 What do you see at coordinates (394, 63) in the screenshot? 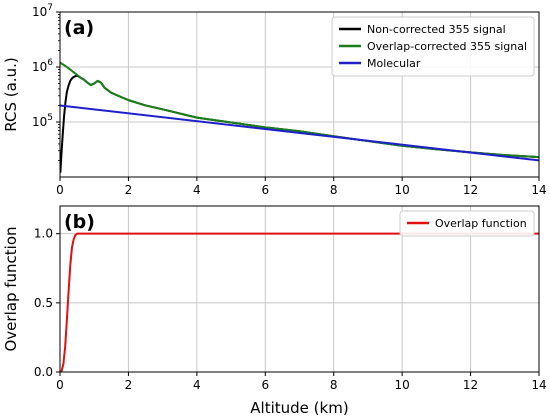
I see `legend-label: Molecular` at bounding box center [394, 63].